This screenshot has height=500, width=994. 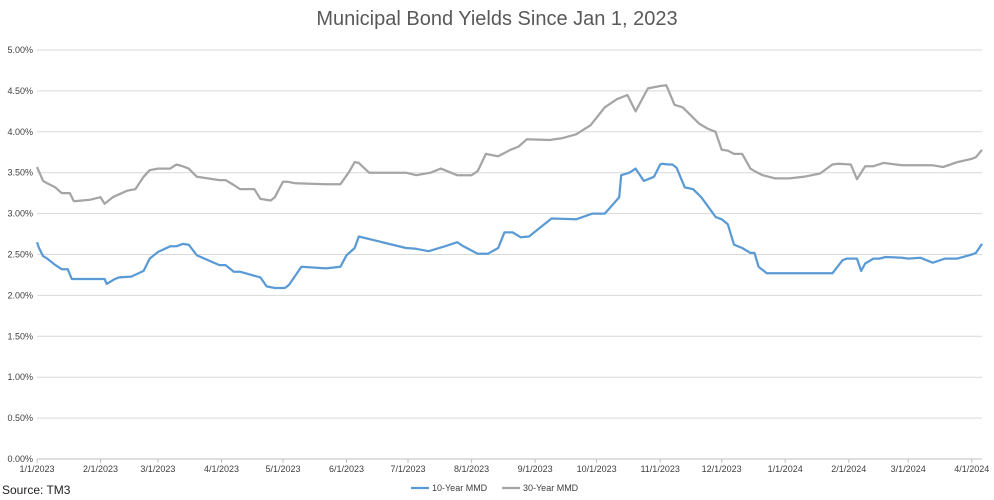 What do you see at coordinates (20, 336) in the screenshot?
I see `y-tick-label: 1.50%` at bounding box center [20, 336].